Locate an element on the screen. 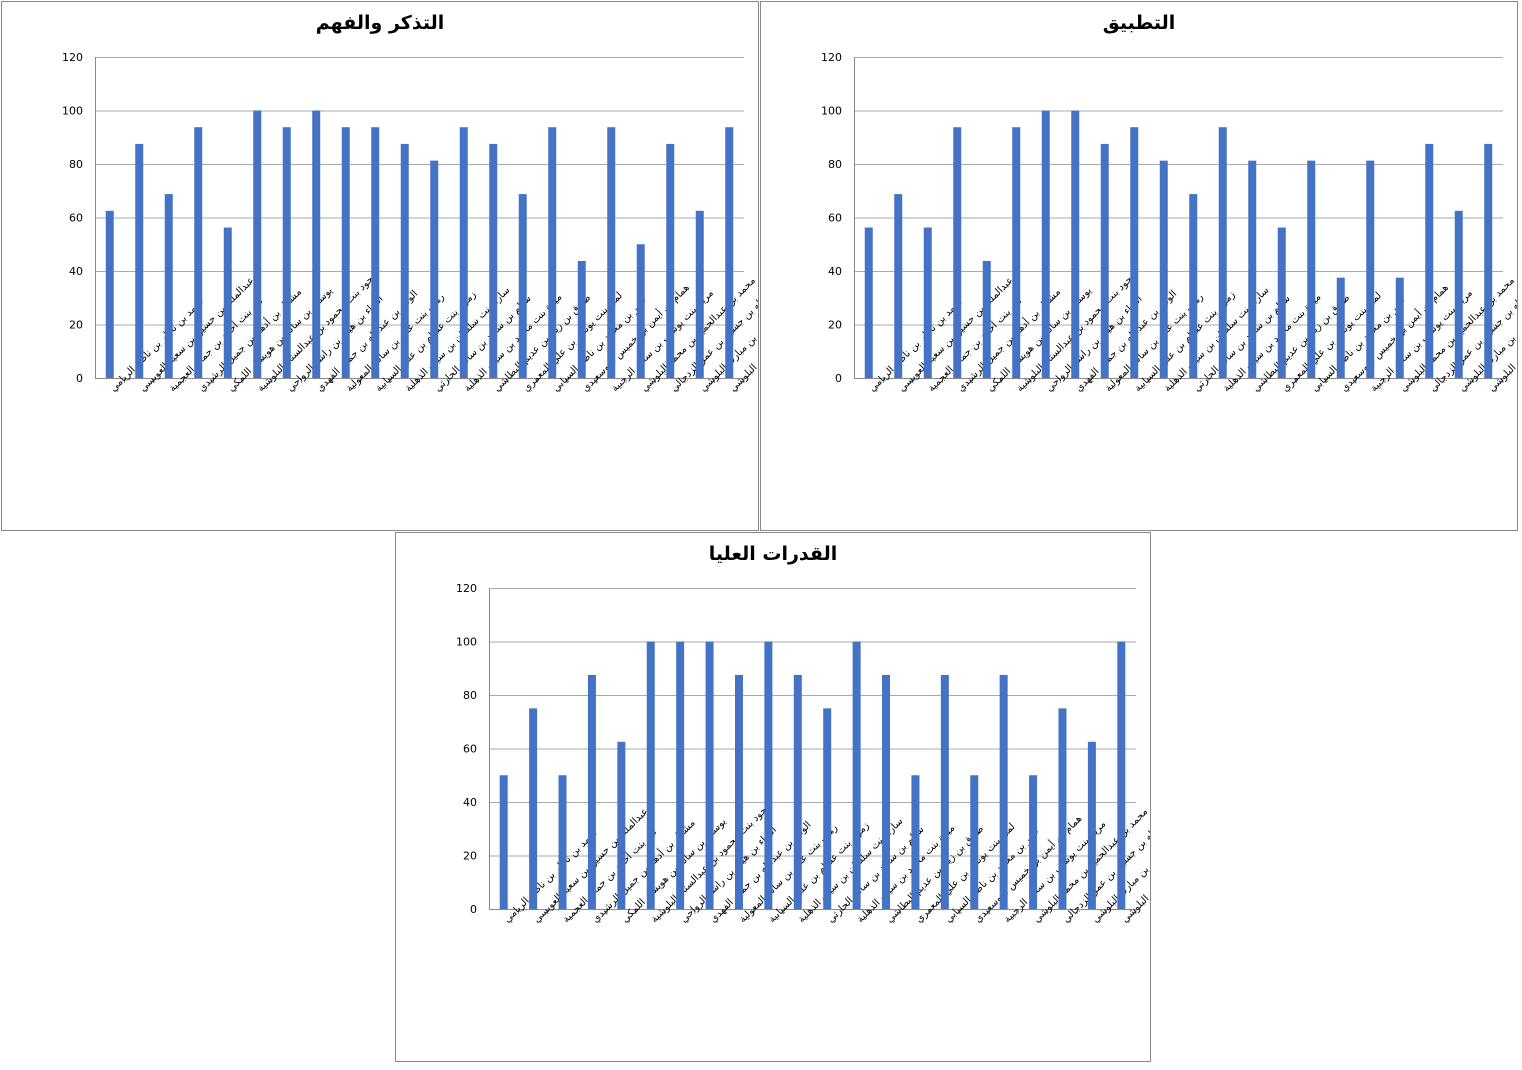  chart-title: التذكر والفهم is located at coordinates (380, 23).